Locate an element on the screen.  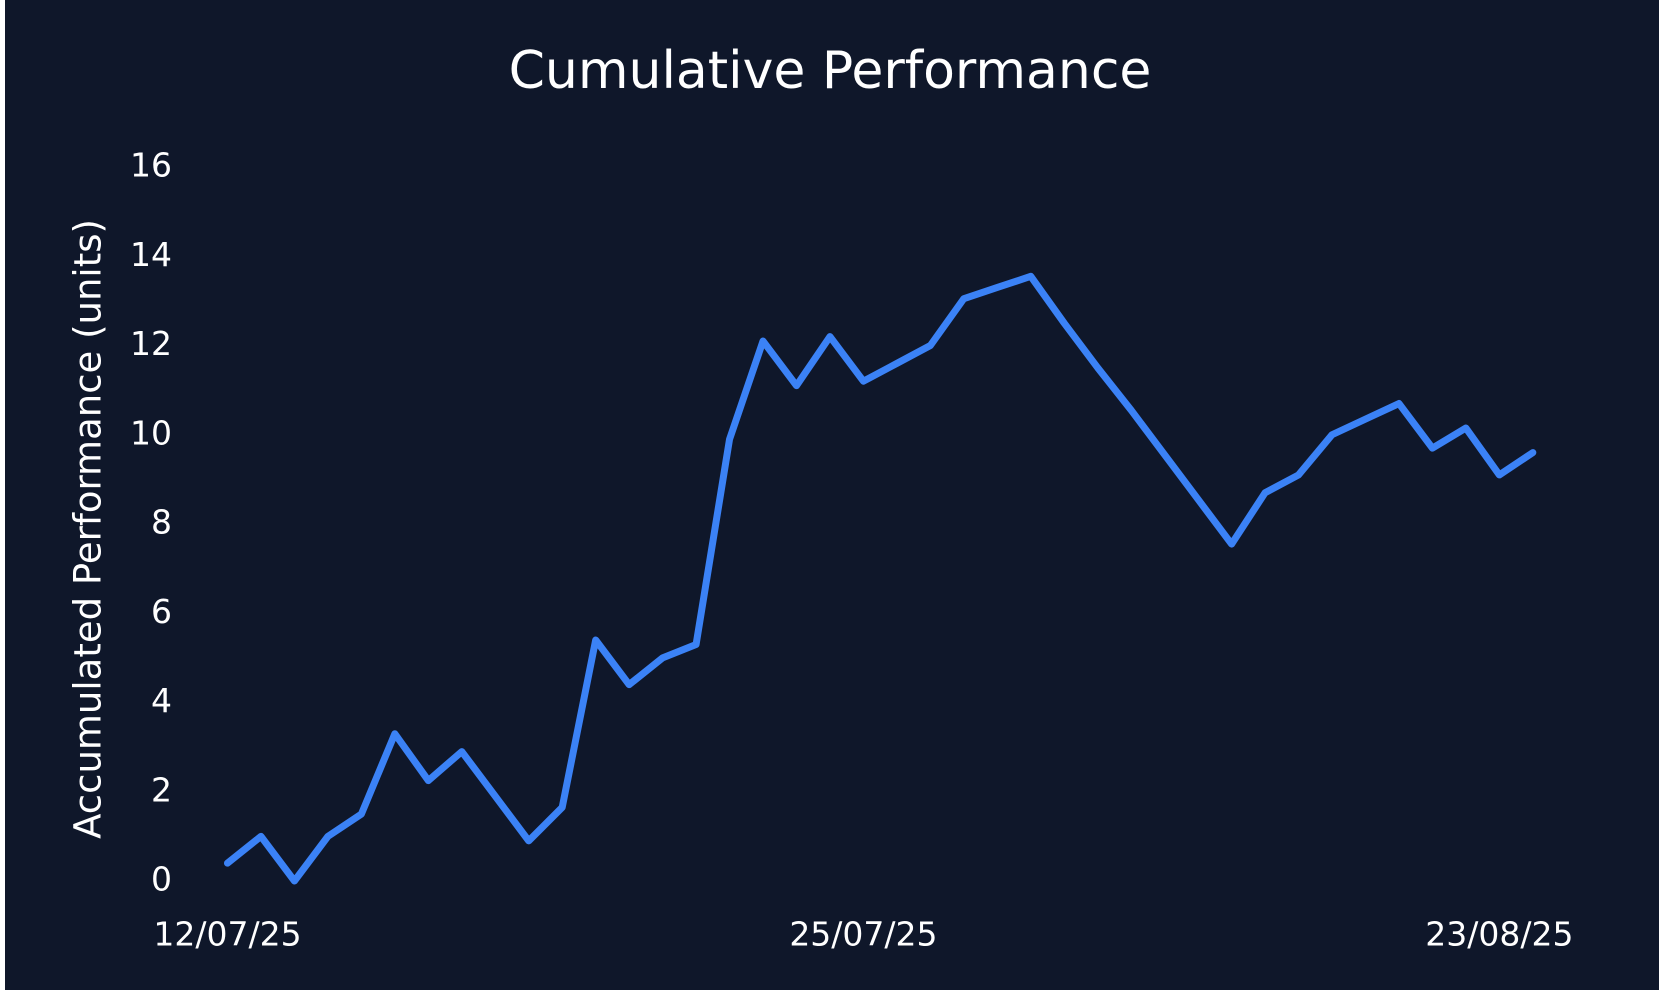
y-tick-label: 12 is located at coordinates (151, 343).